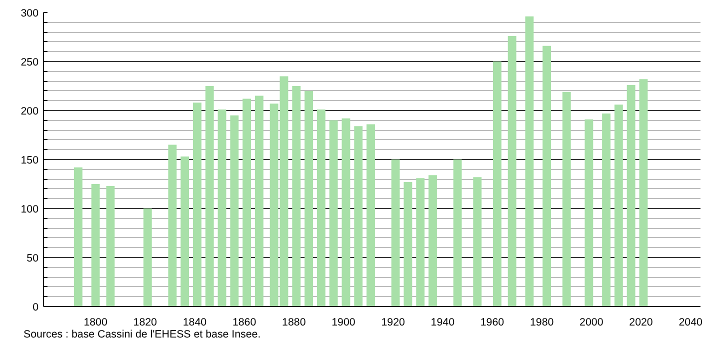 The height and width of the screenshot is (340, 710). Describe the element at coordinates (194, 322) in the screenshot. I see `x-tick-label: 1840` at that location.